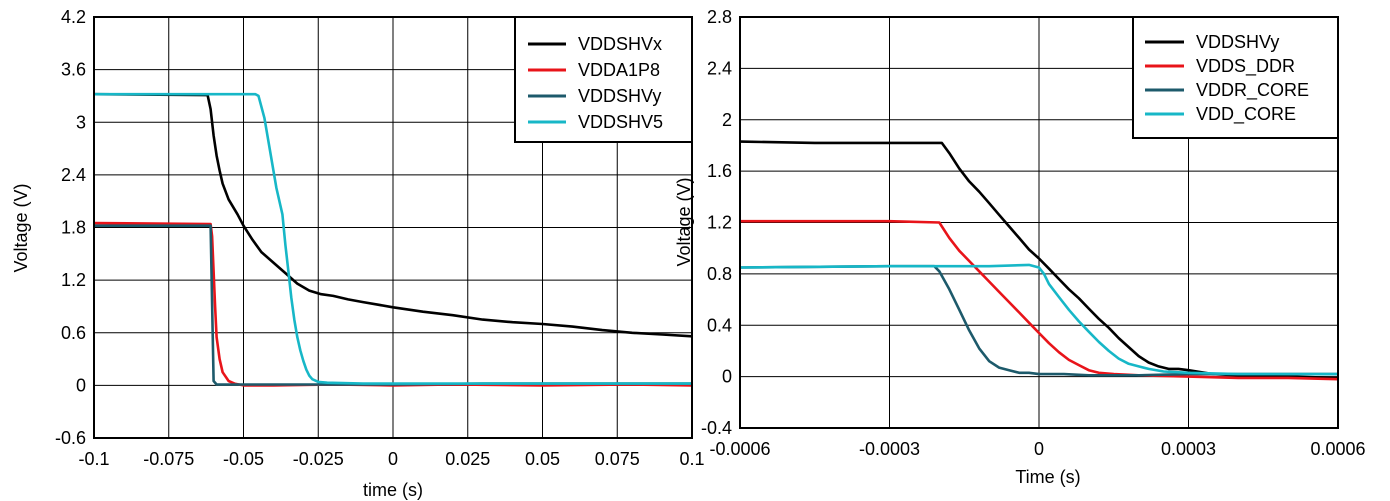 This screenshot has width=1390, height=501. I want to click on series-line-vddr-core, so click(1038, 320).